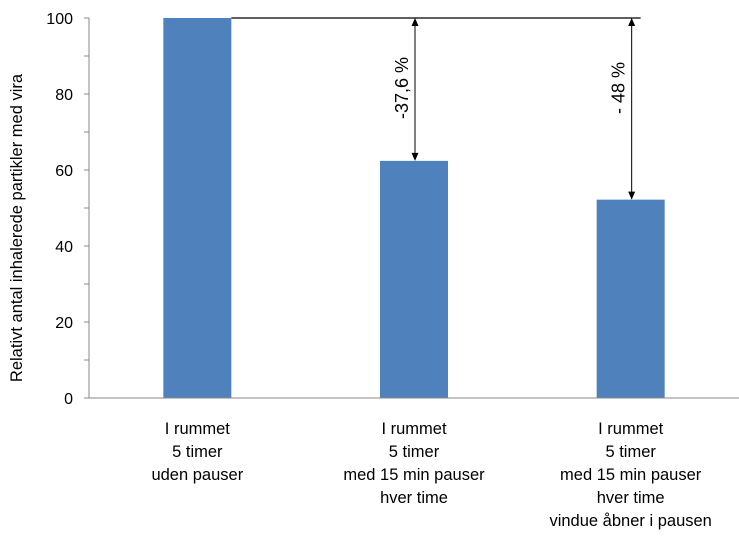 The image size is (739, 540). What do you see at coordinates (619, 88) in the screenshot?
I see `annotation-label: - 48 %` at bounding box center [619, 88].